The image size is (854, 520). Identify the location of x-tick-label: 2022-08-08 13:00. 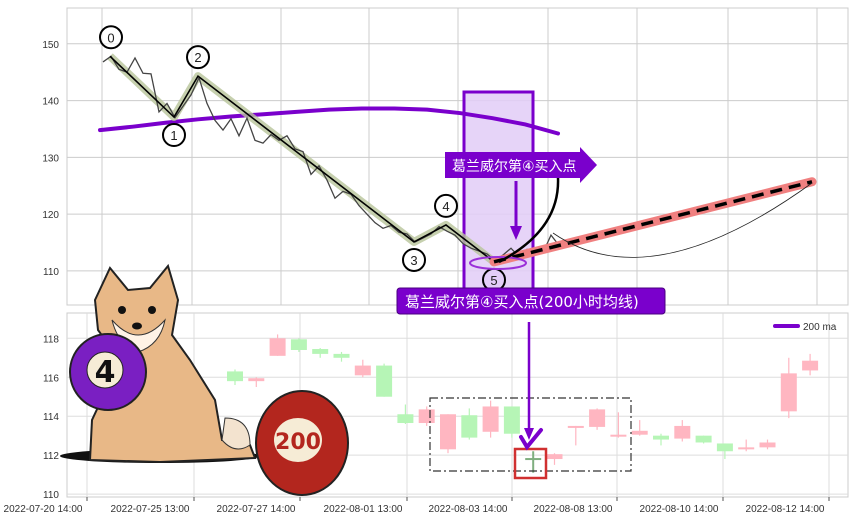
(573, 509).